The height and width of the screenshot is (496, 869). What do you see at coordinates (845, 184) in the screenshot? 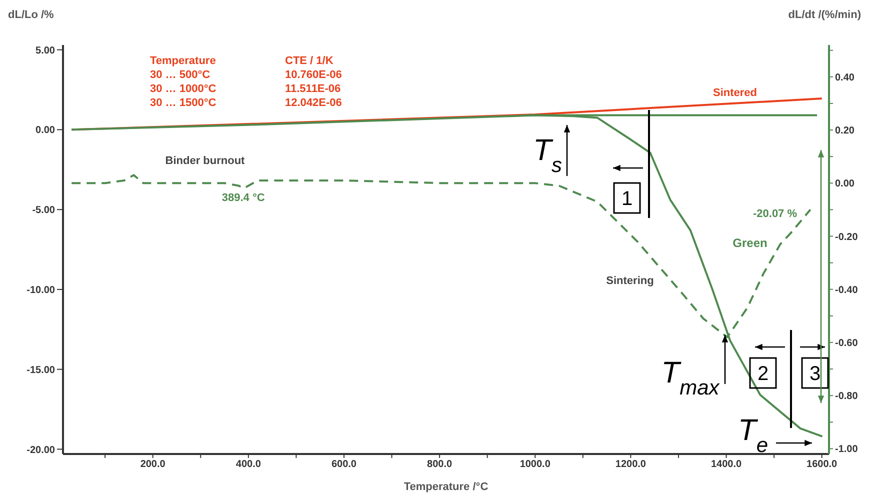
I see `y2-tick-label: 0.00` at bounding box center [845, 184].